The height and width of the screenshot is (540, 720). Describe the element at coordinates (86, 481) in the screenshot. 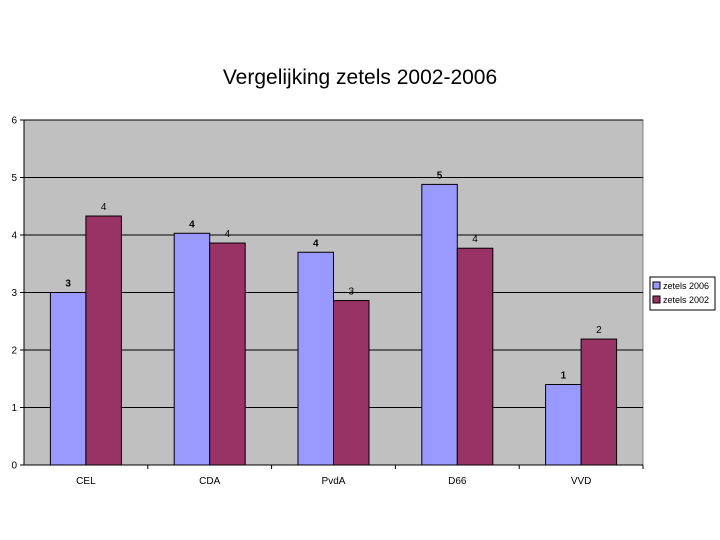

I see `x-tick-label: CEL` at that location.